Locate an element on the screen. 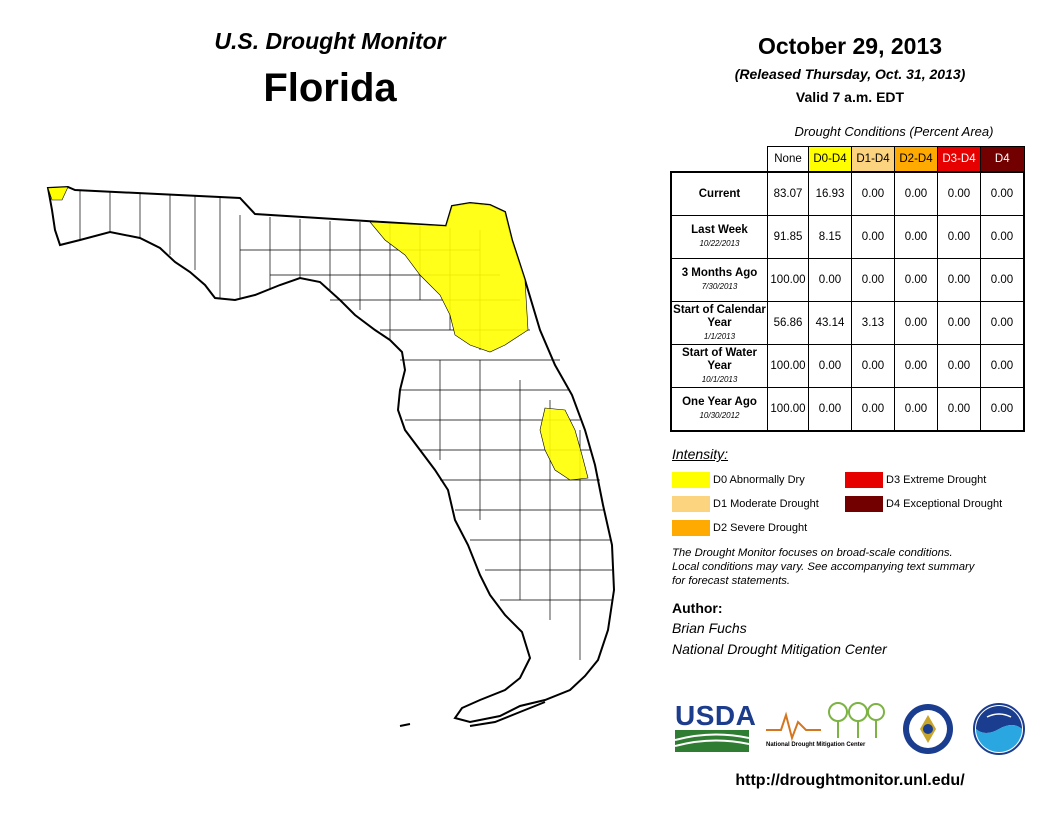 This screenshot has width=1056, height=816. d0-area-east-coast is located at coordinates (564, 444).